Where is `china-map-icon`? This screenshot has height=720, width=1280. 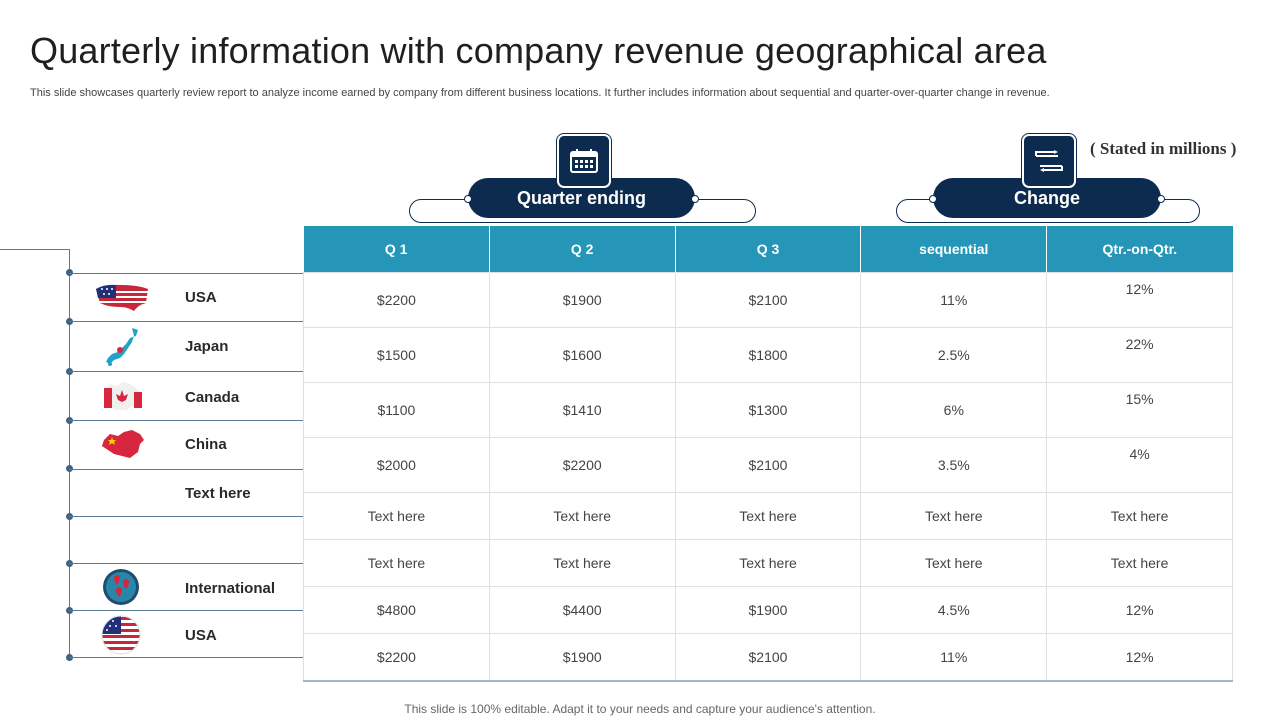 china-map-icon is located at coordinates (123, 446).